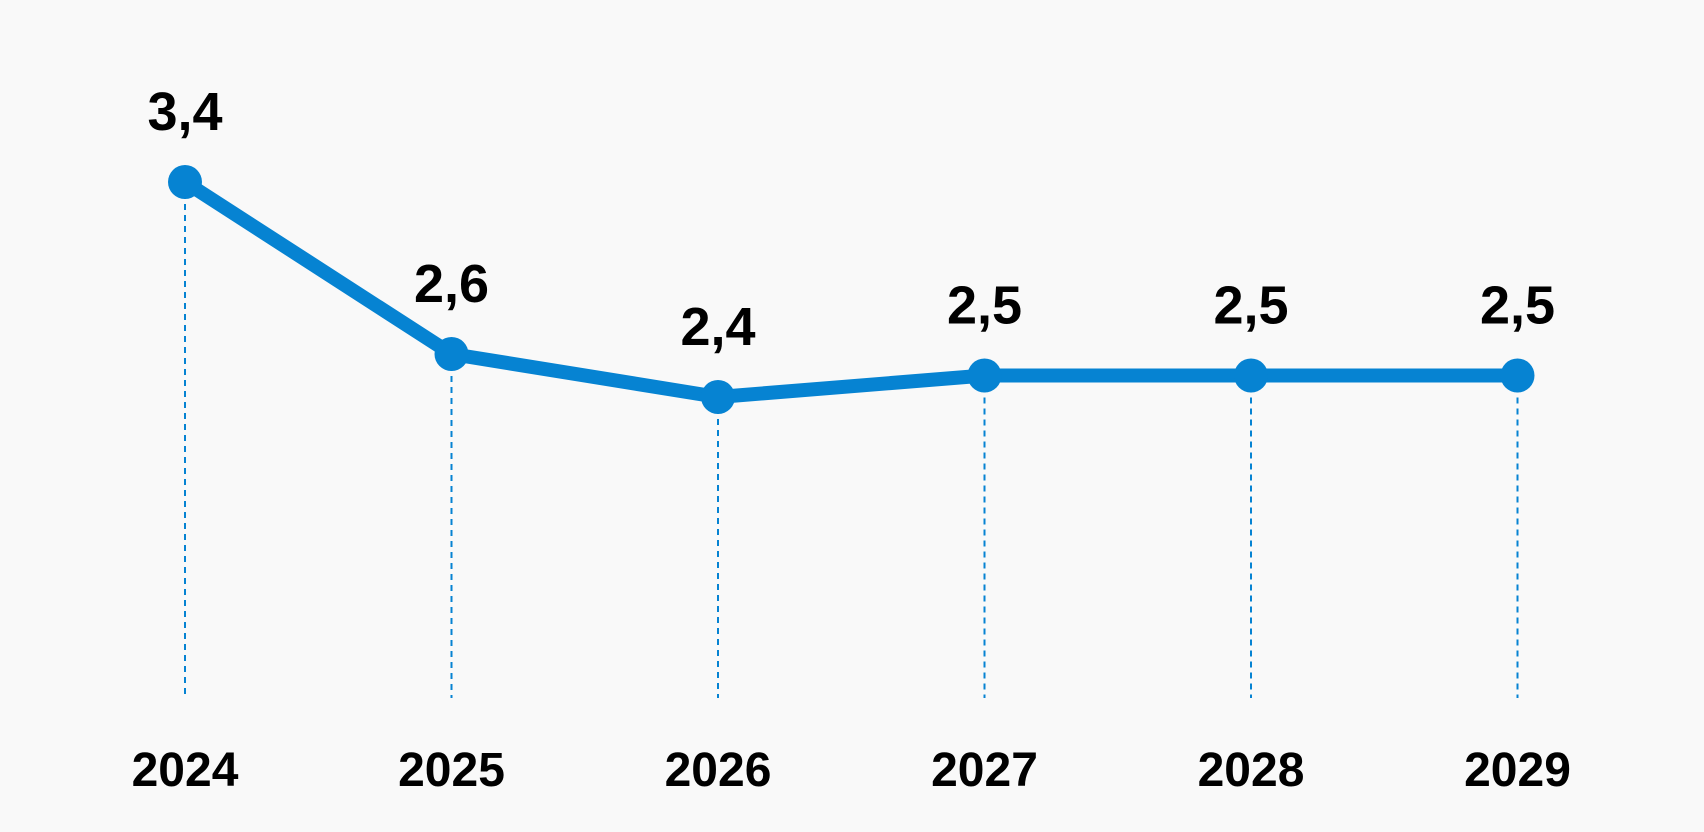 This screenshot has width=1704, height=832. I want to click on x-tick-label-2026: 2026, so click(718, 770).